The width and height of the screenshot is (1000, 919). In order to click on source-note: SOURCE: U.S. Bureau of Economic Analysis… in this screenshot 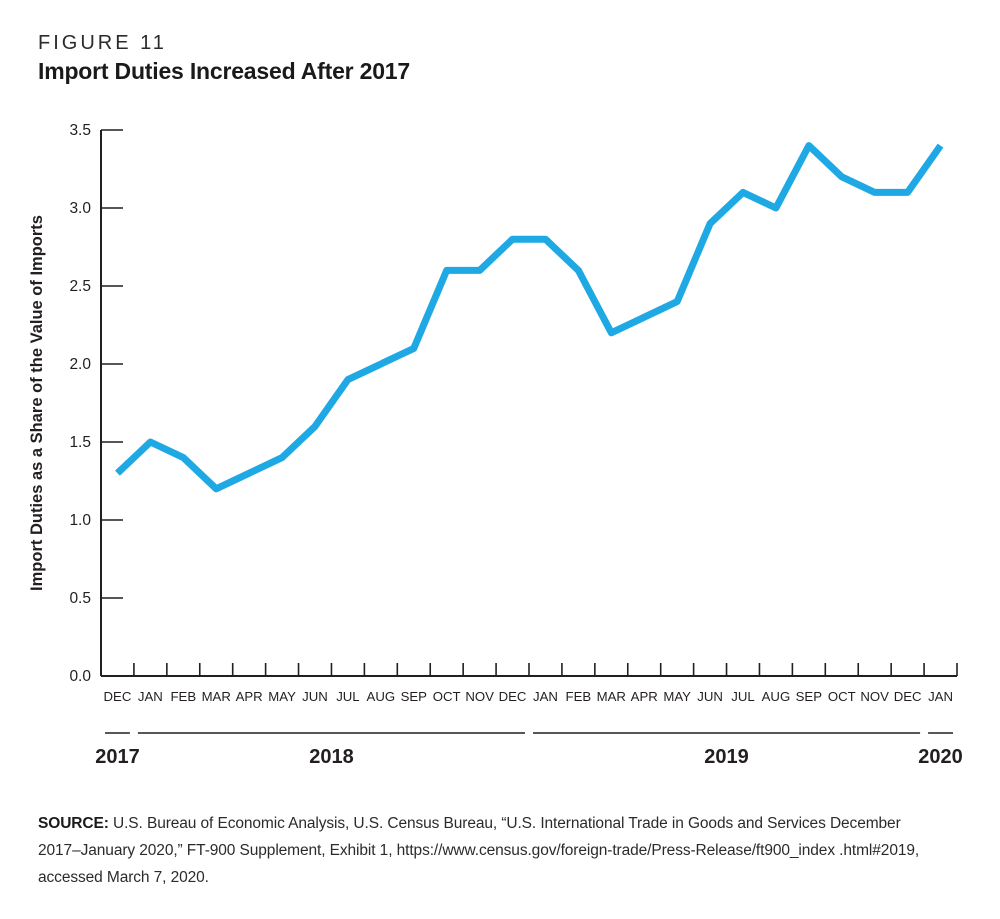, I will do `click(492, 850)`.